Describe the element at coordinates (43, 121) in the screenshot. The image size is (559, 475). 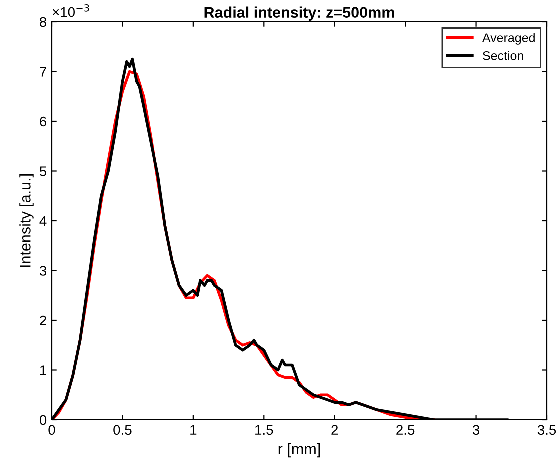
I see `y-tick-label: 6` at that location.